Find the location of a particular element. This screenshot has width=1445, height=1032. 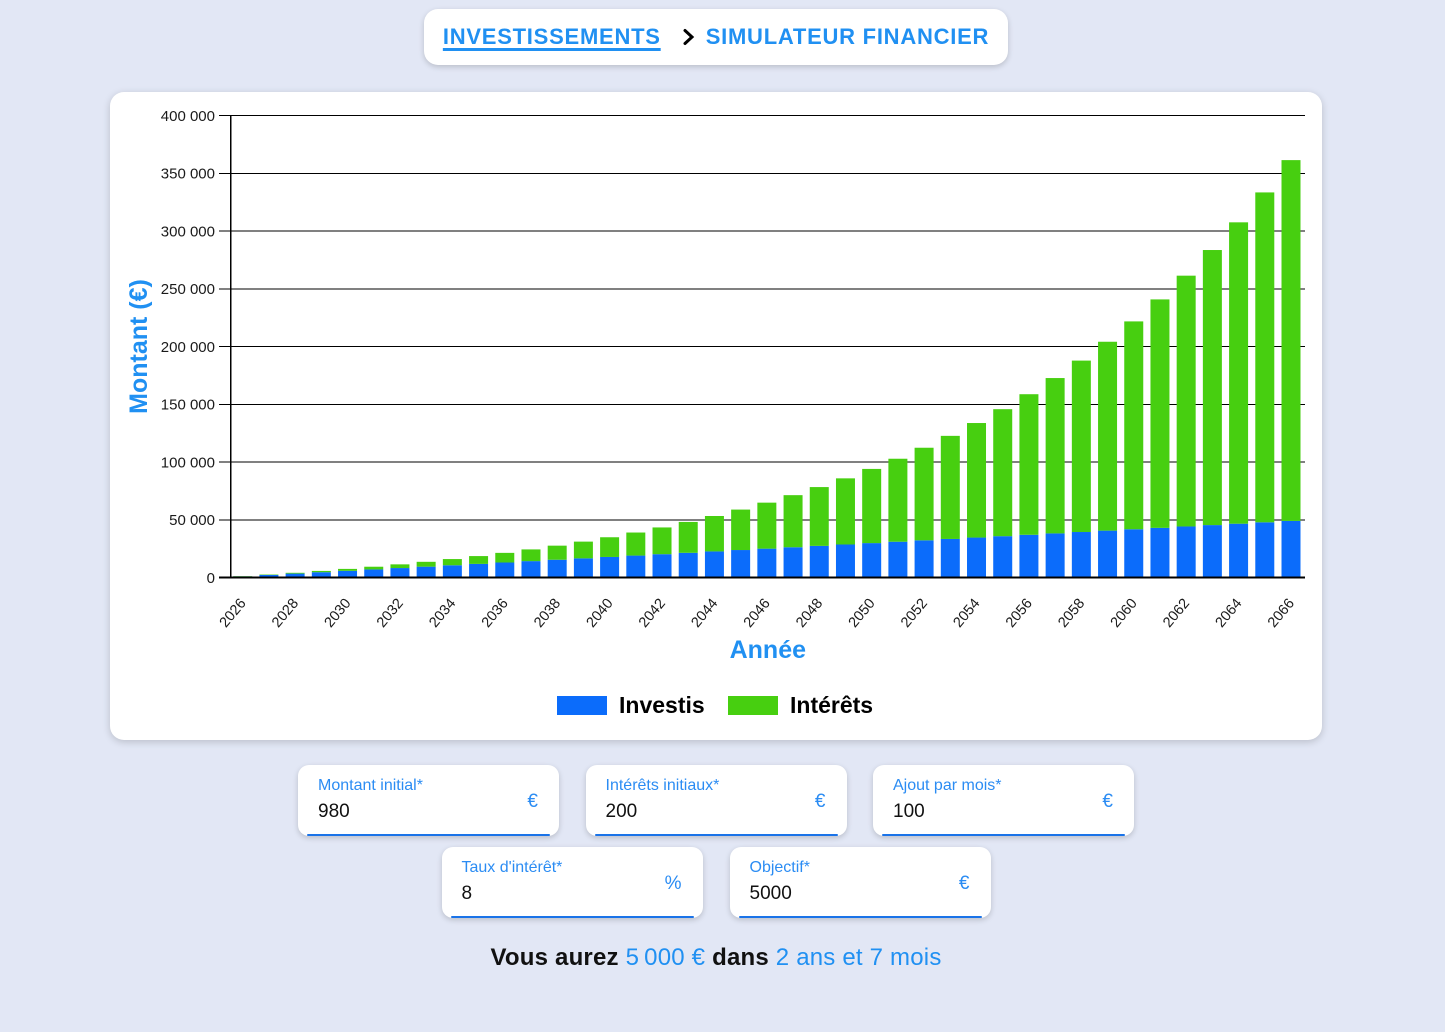

svg-text: Montant (€) is located at coordinates (139, 346).